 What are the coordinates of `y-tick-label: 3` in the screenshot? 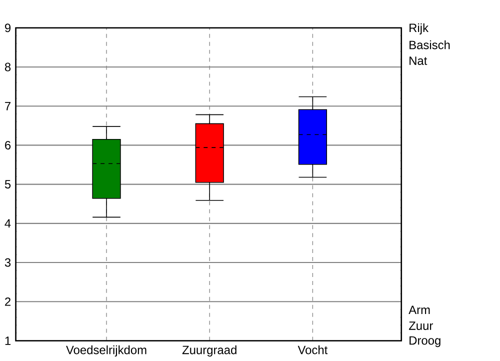 It's located at (7, 262).